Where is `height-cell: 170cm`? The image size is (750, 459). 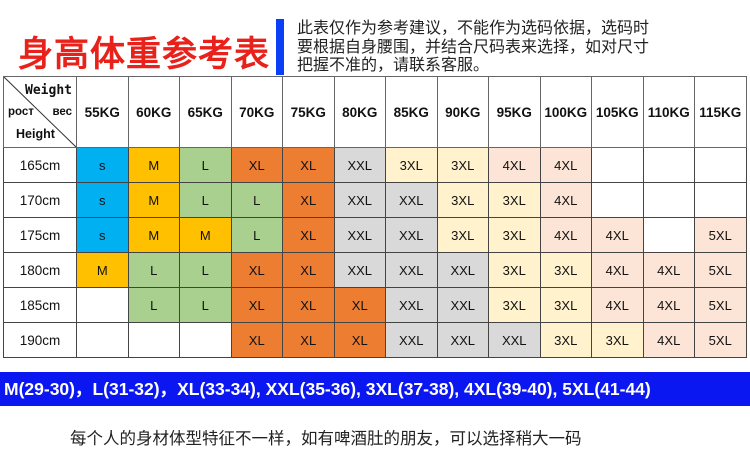 height-cell: 170cm is located at coordinates (40, 200).